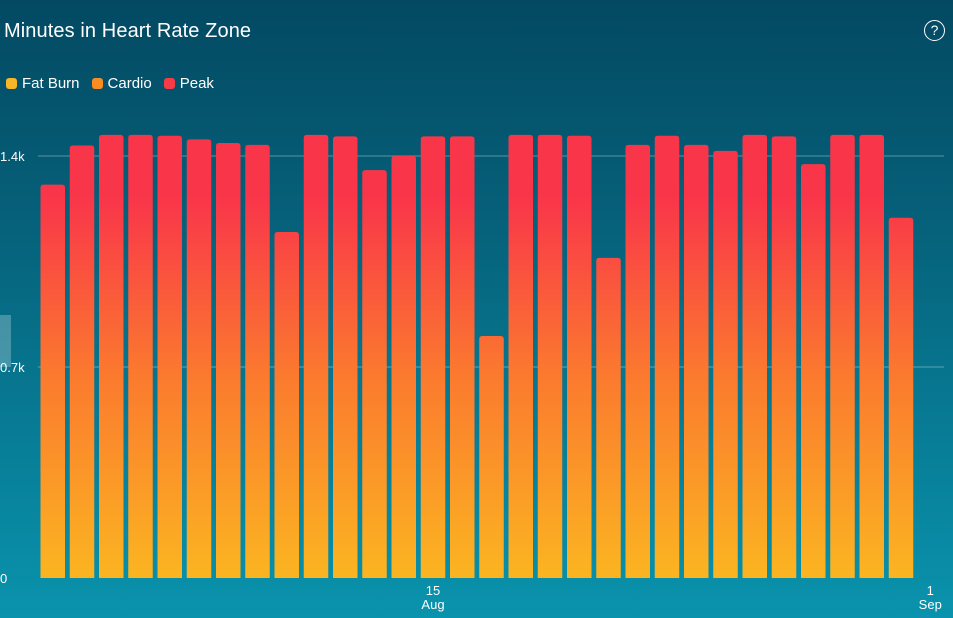 The image size is (953, 618). Describe the element at coordinates (128, 31) in the screenshot. I see `chart-title: Minutes in Heart Rate Zone` at that location.